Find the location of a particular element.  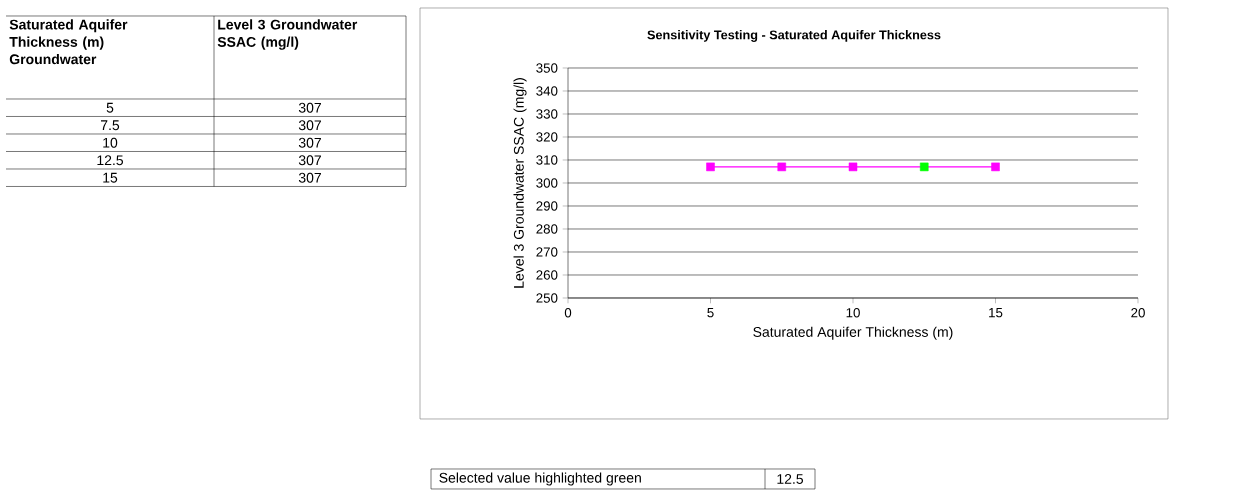

chart-title: Sensitivity Testing - Saturated Aquifer Thickness is located at coordinates (794, 36).